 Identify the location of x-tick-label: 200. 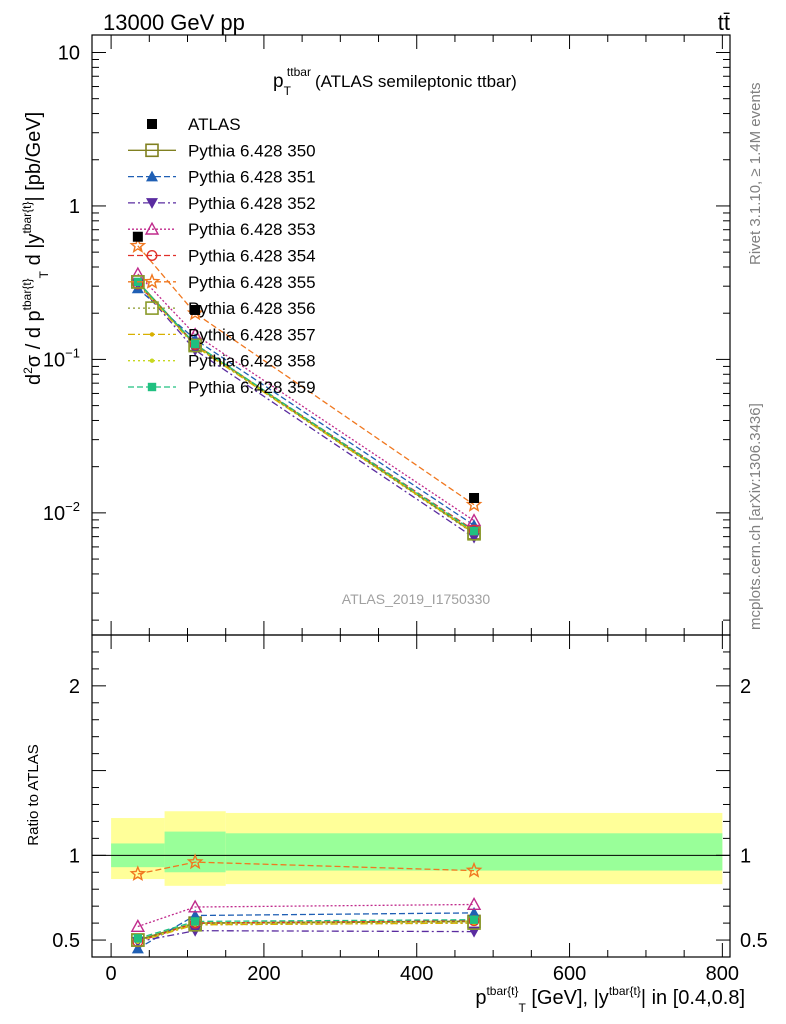
(263, 974).